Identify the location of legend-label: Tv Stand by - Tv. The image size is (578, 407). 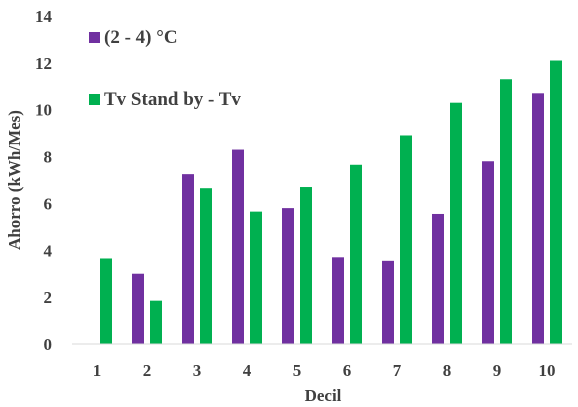
(172, 99).